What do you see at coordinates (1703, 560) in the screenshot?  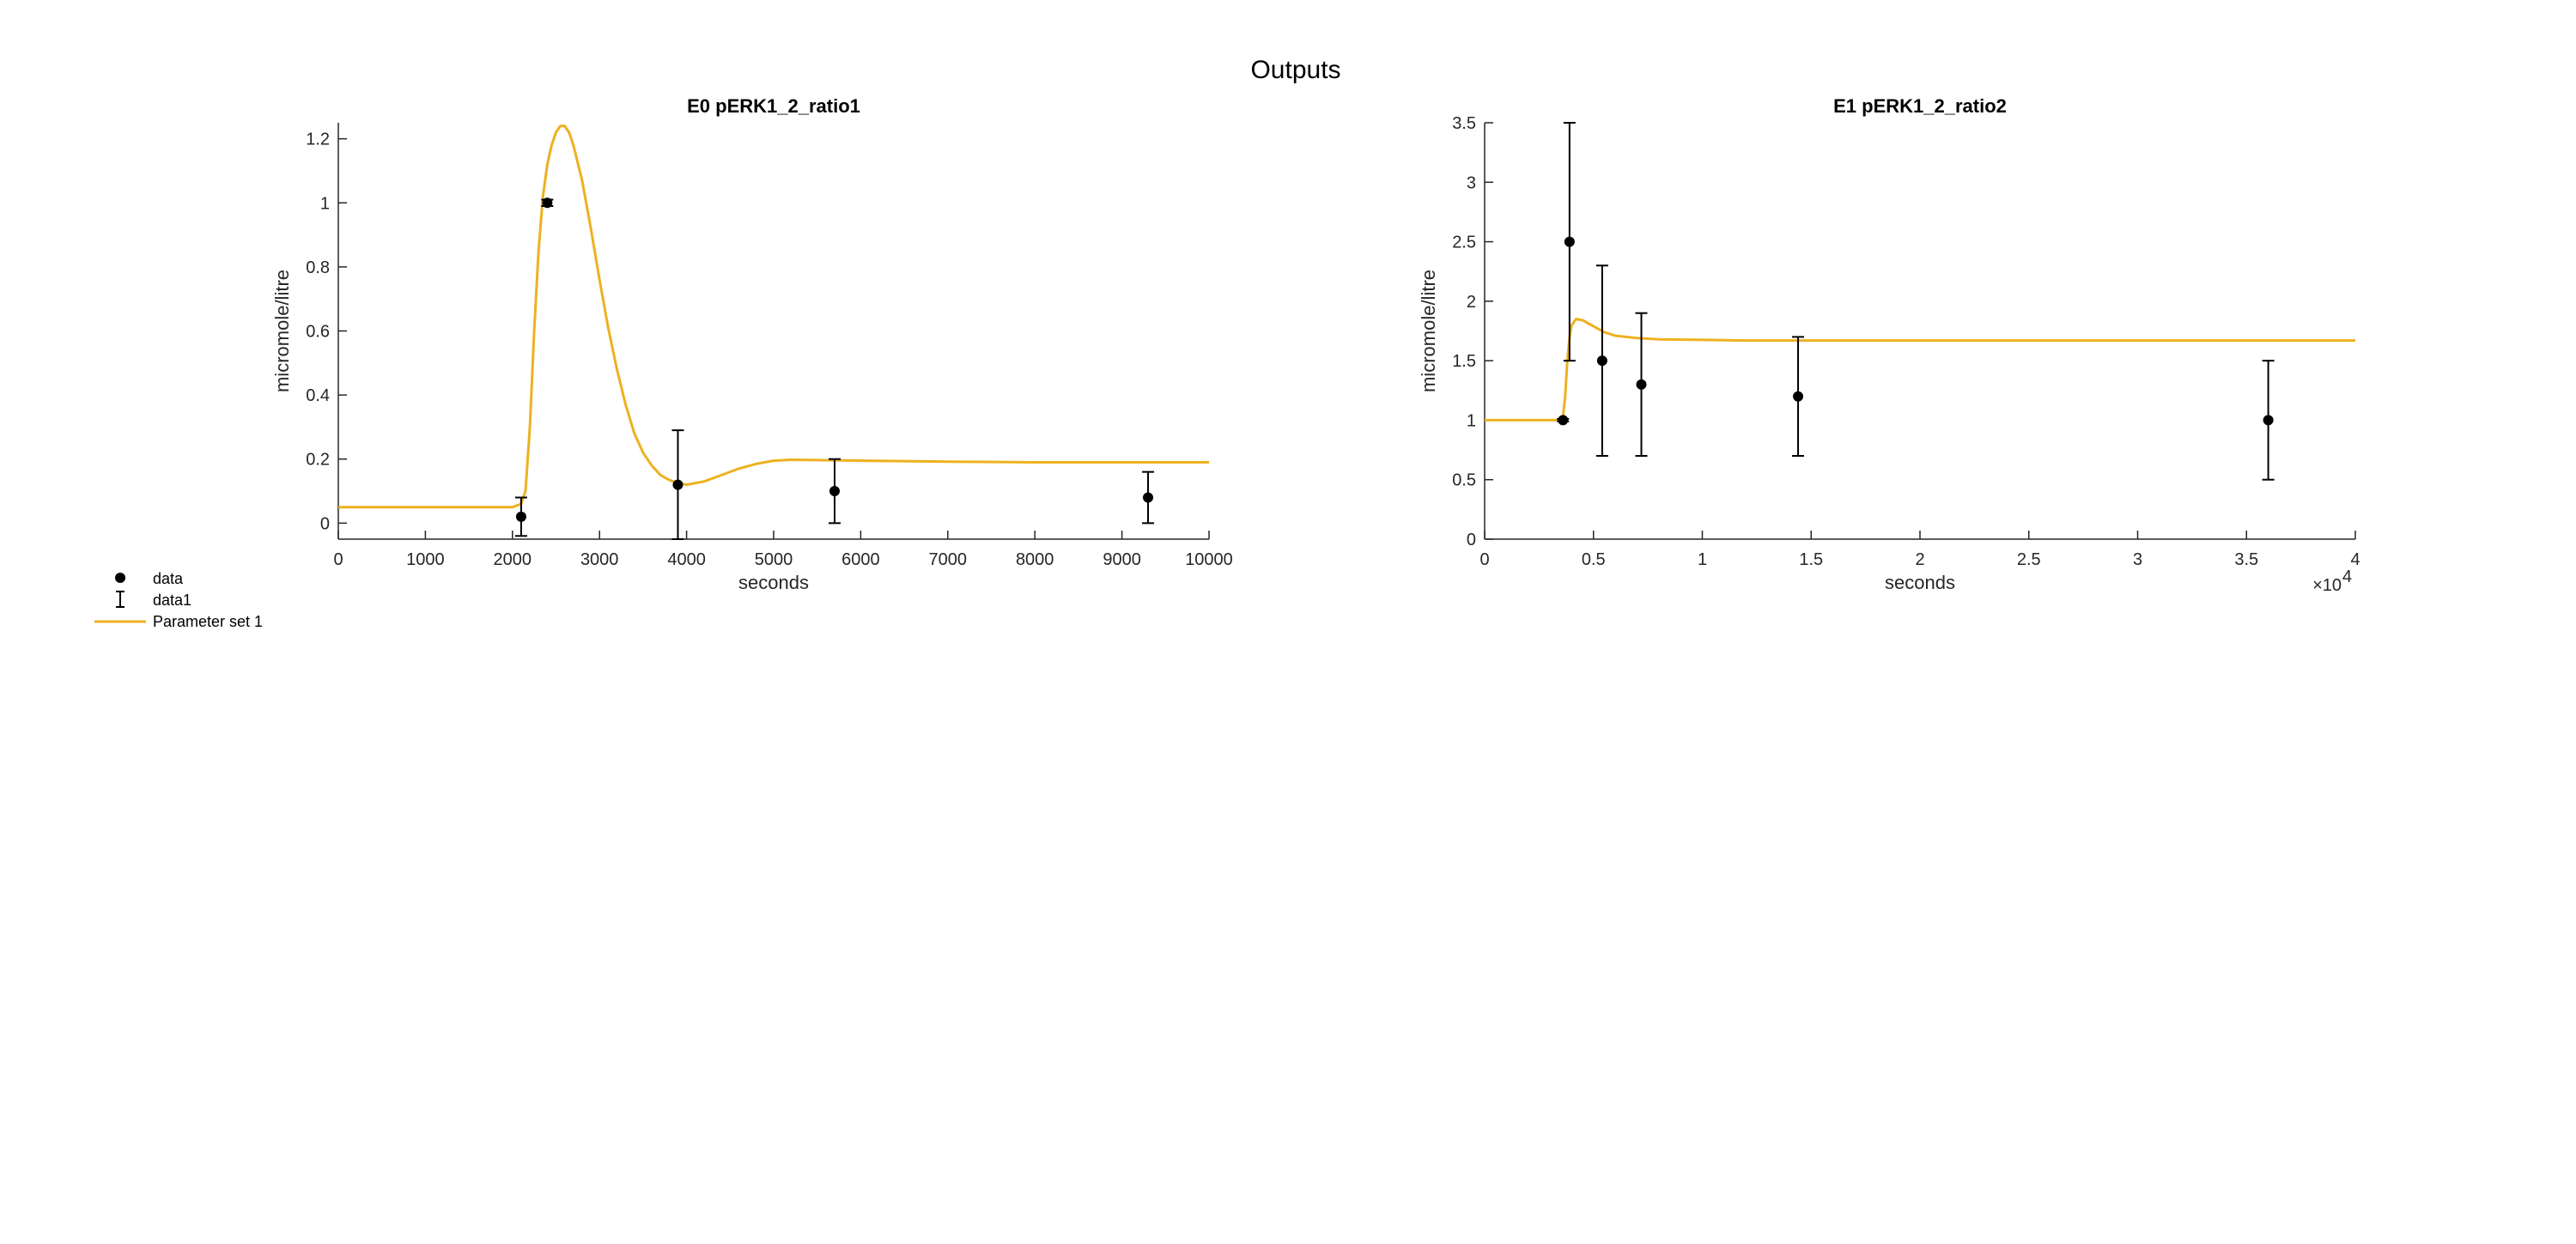 I see `x-tick-label: 1` at bounding box center [1703, 560].